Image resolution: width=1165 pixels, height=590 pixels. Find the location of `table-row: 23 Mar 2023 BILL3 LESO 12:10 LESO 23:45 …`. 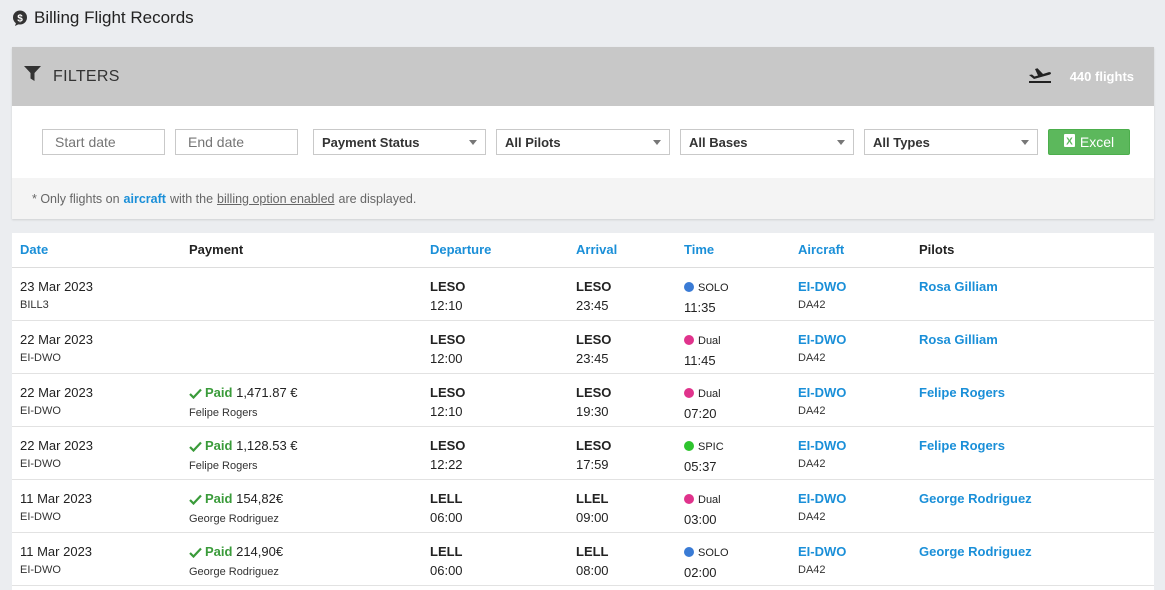

table-row: 23 Mar 2023 BILL3 LESO 12:10 LESO 23:45 … is located at coordinates (583, 294).